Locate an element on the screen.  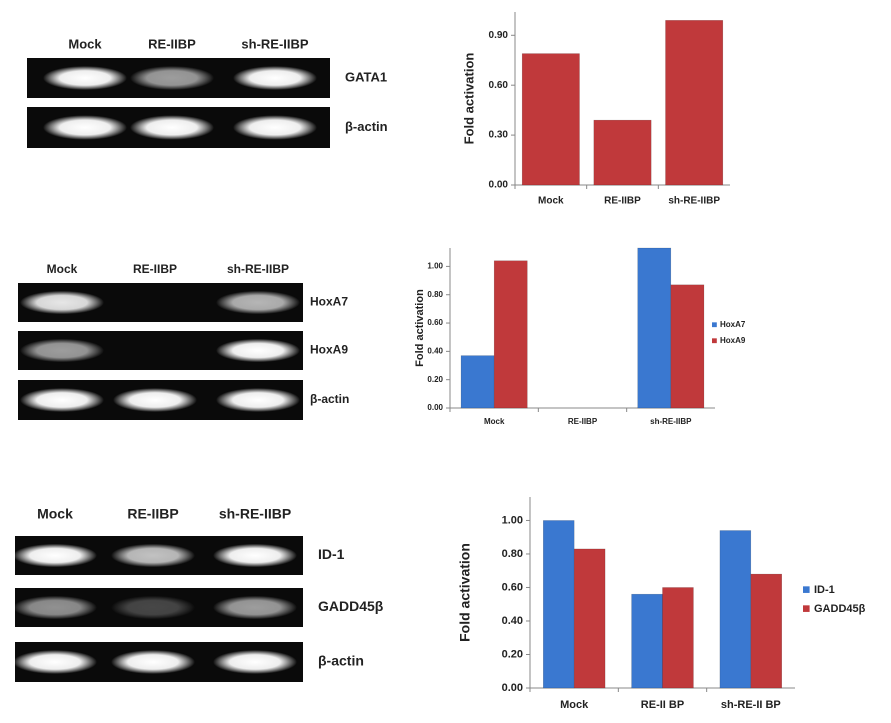
band-label: ID-1 is located at coordinates (331, 554).